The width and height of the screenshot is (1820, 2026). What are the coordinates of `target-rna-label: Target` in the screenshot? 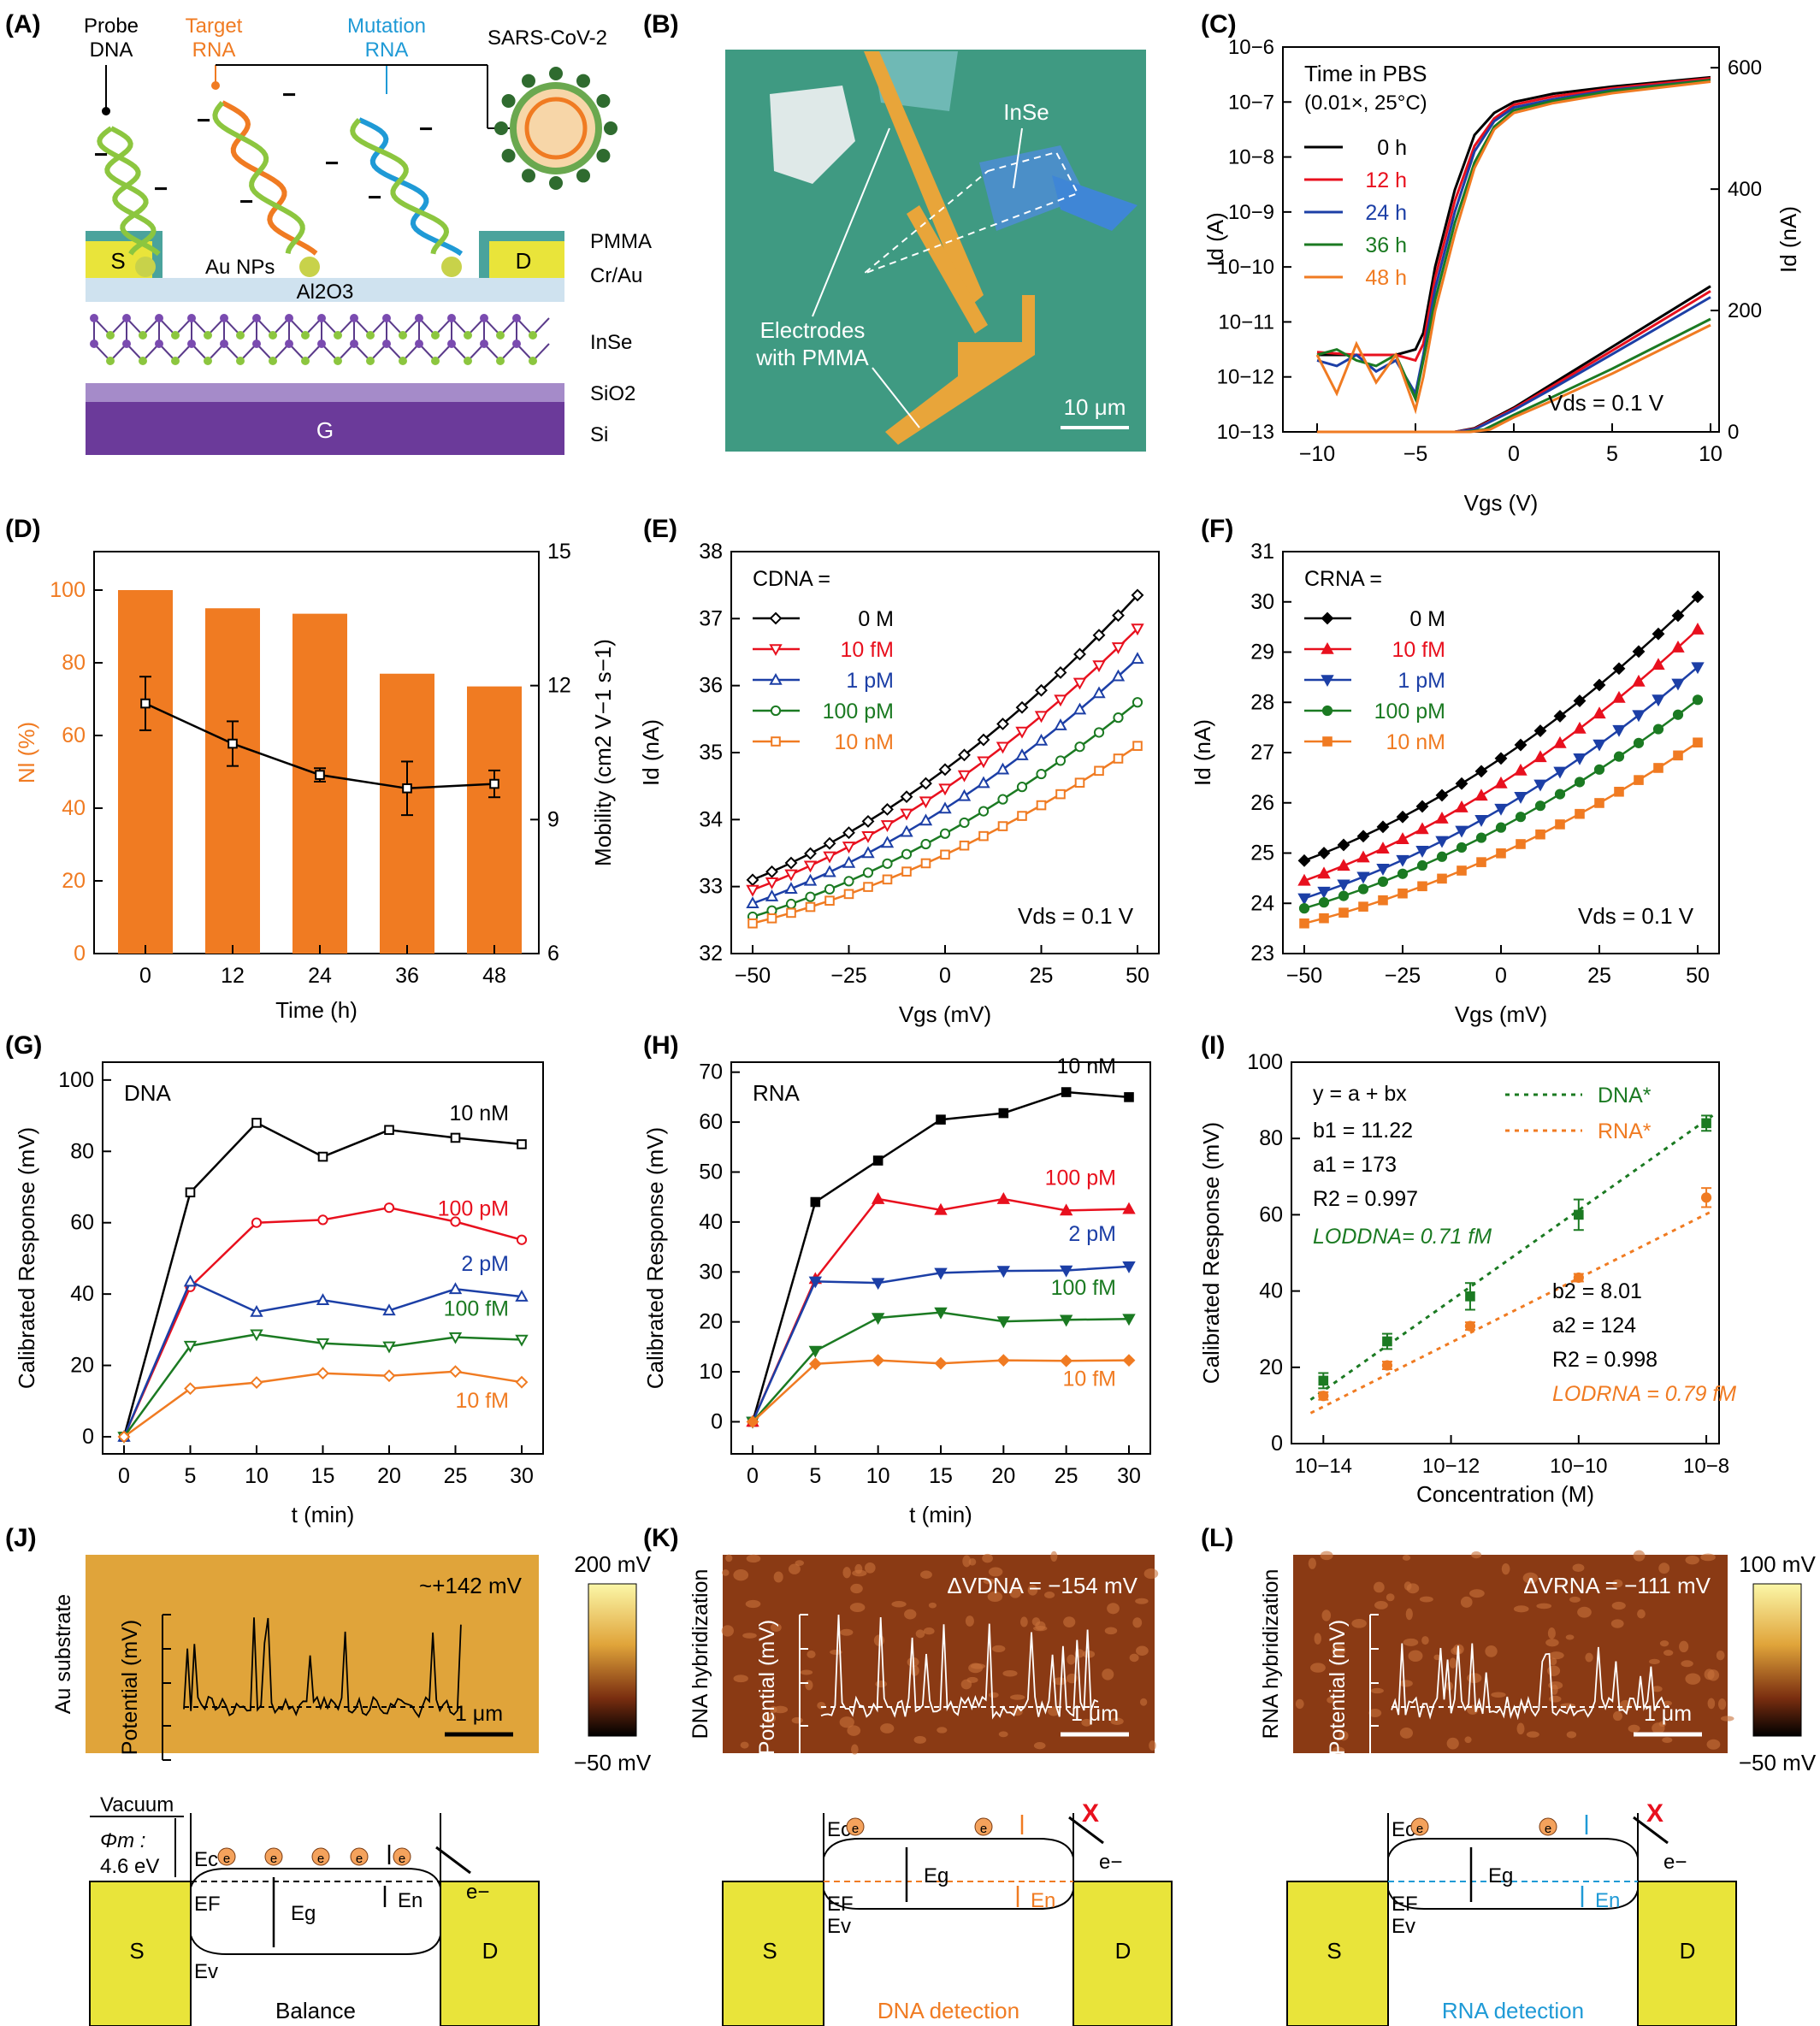 It's located at (214, 26).